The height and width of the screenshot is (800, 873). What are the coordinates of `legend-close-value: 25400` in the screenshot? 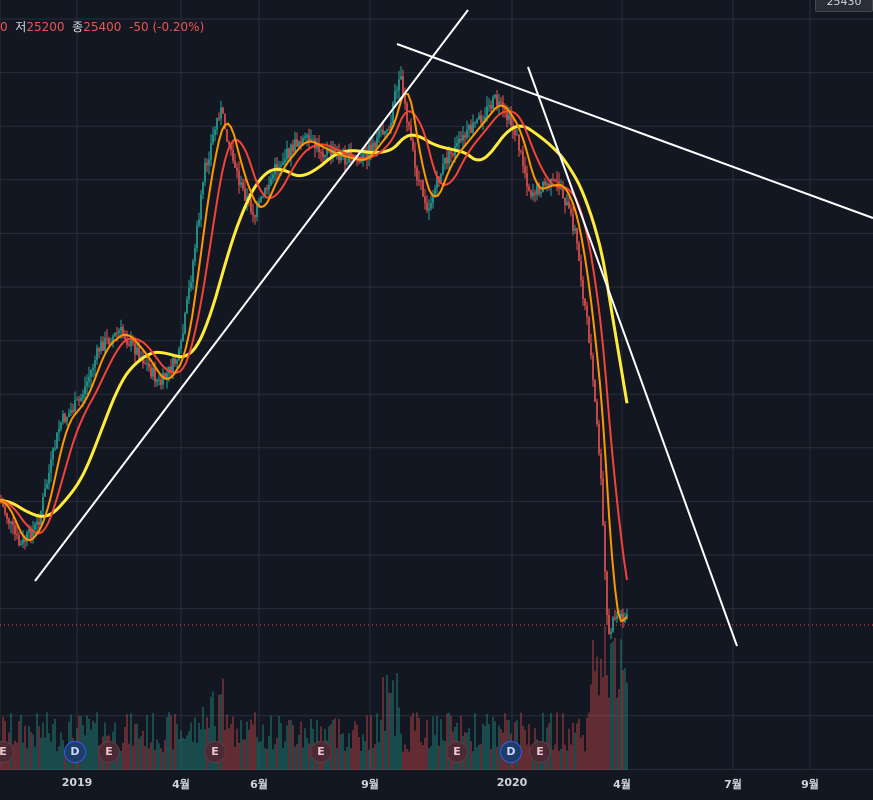 It's located at (102, 27).